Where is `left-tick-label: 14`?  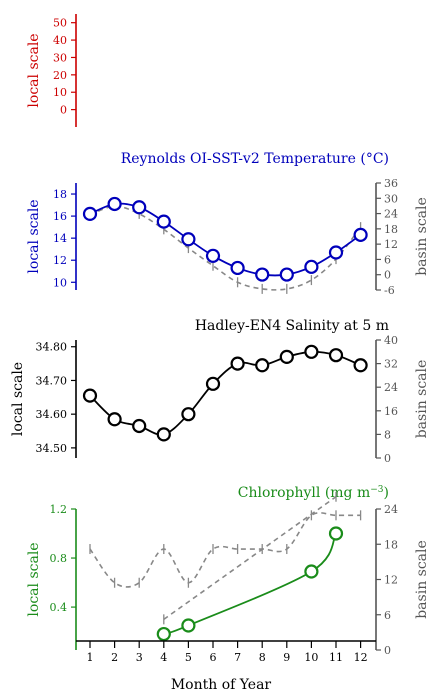
left-tick-label: 14 is located at coordinates (60, 238).